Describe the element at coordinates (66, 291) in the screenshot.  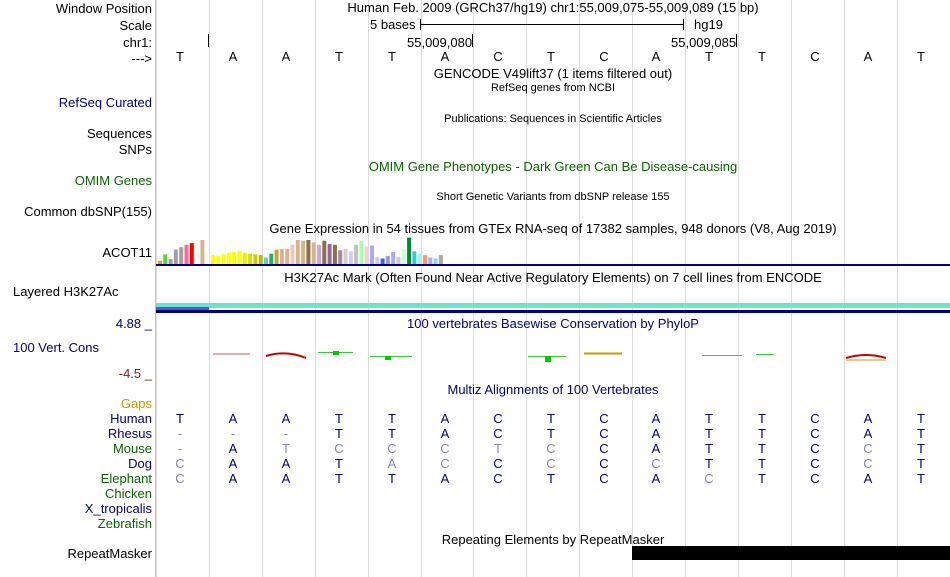
I see `track-label-h3k27ac: Layered H3K27Ac` at that location.